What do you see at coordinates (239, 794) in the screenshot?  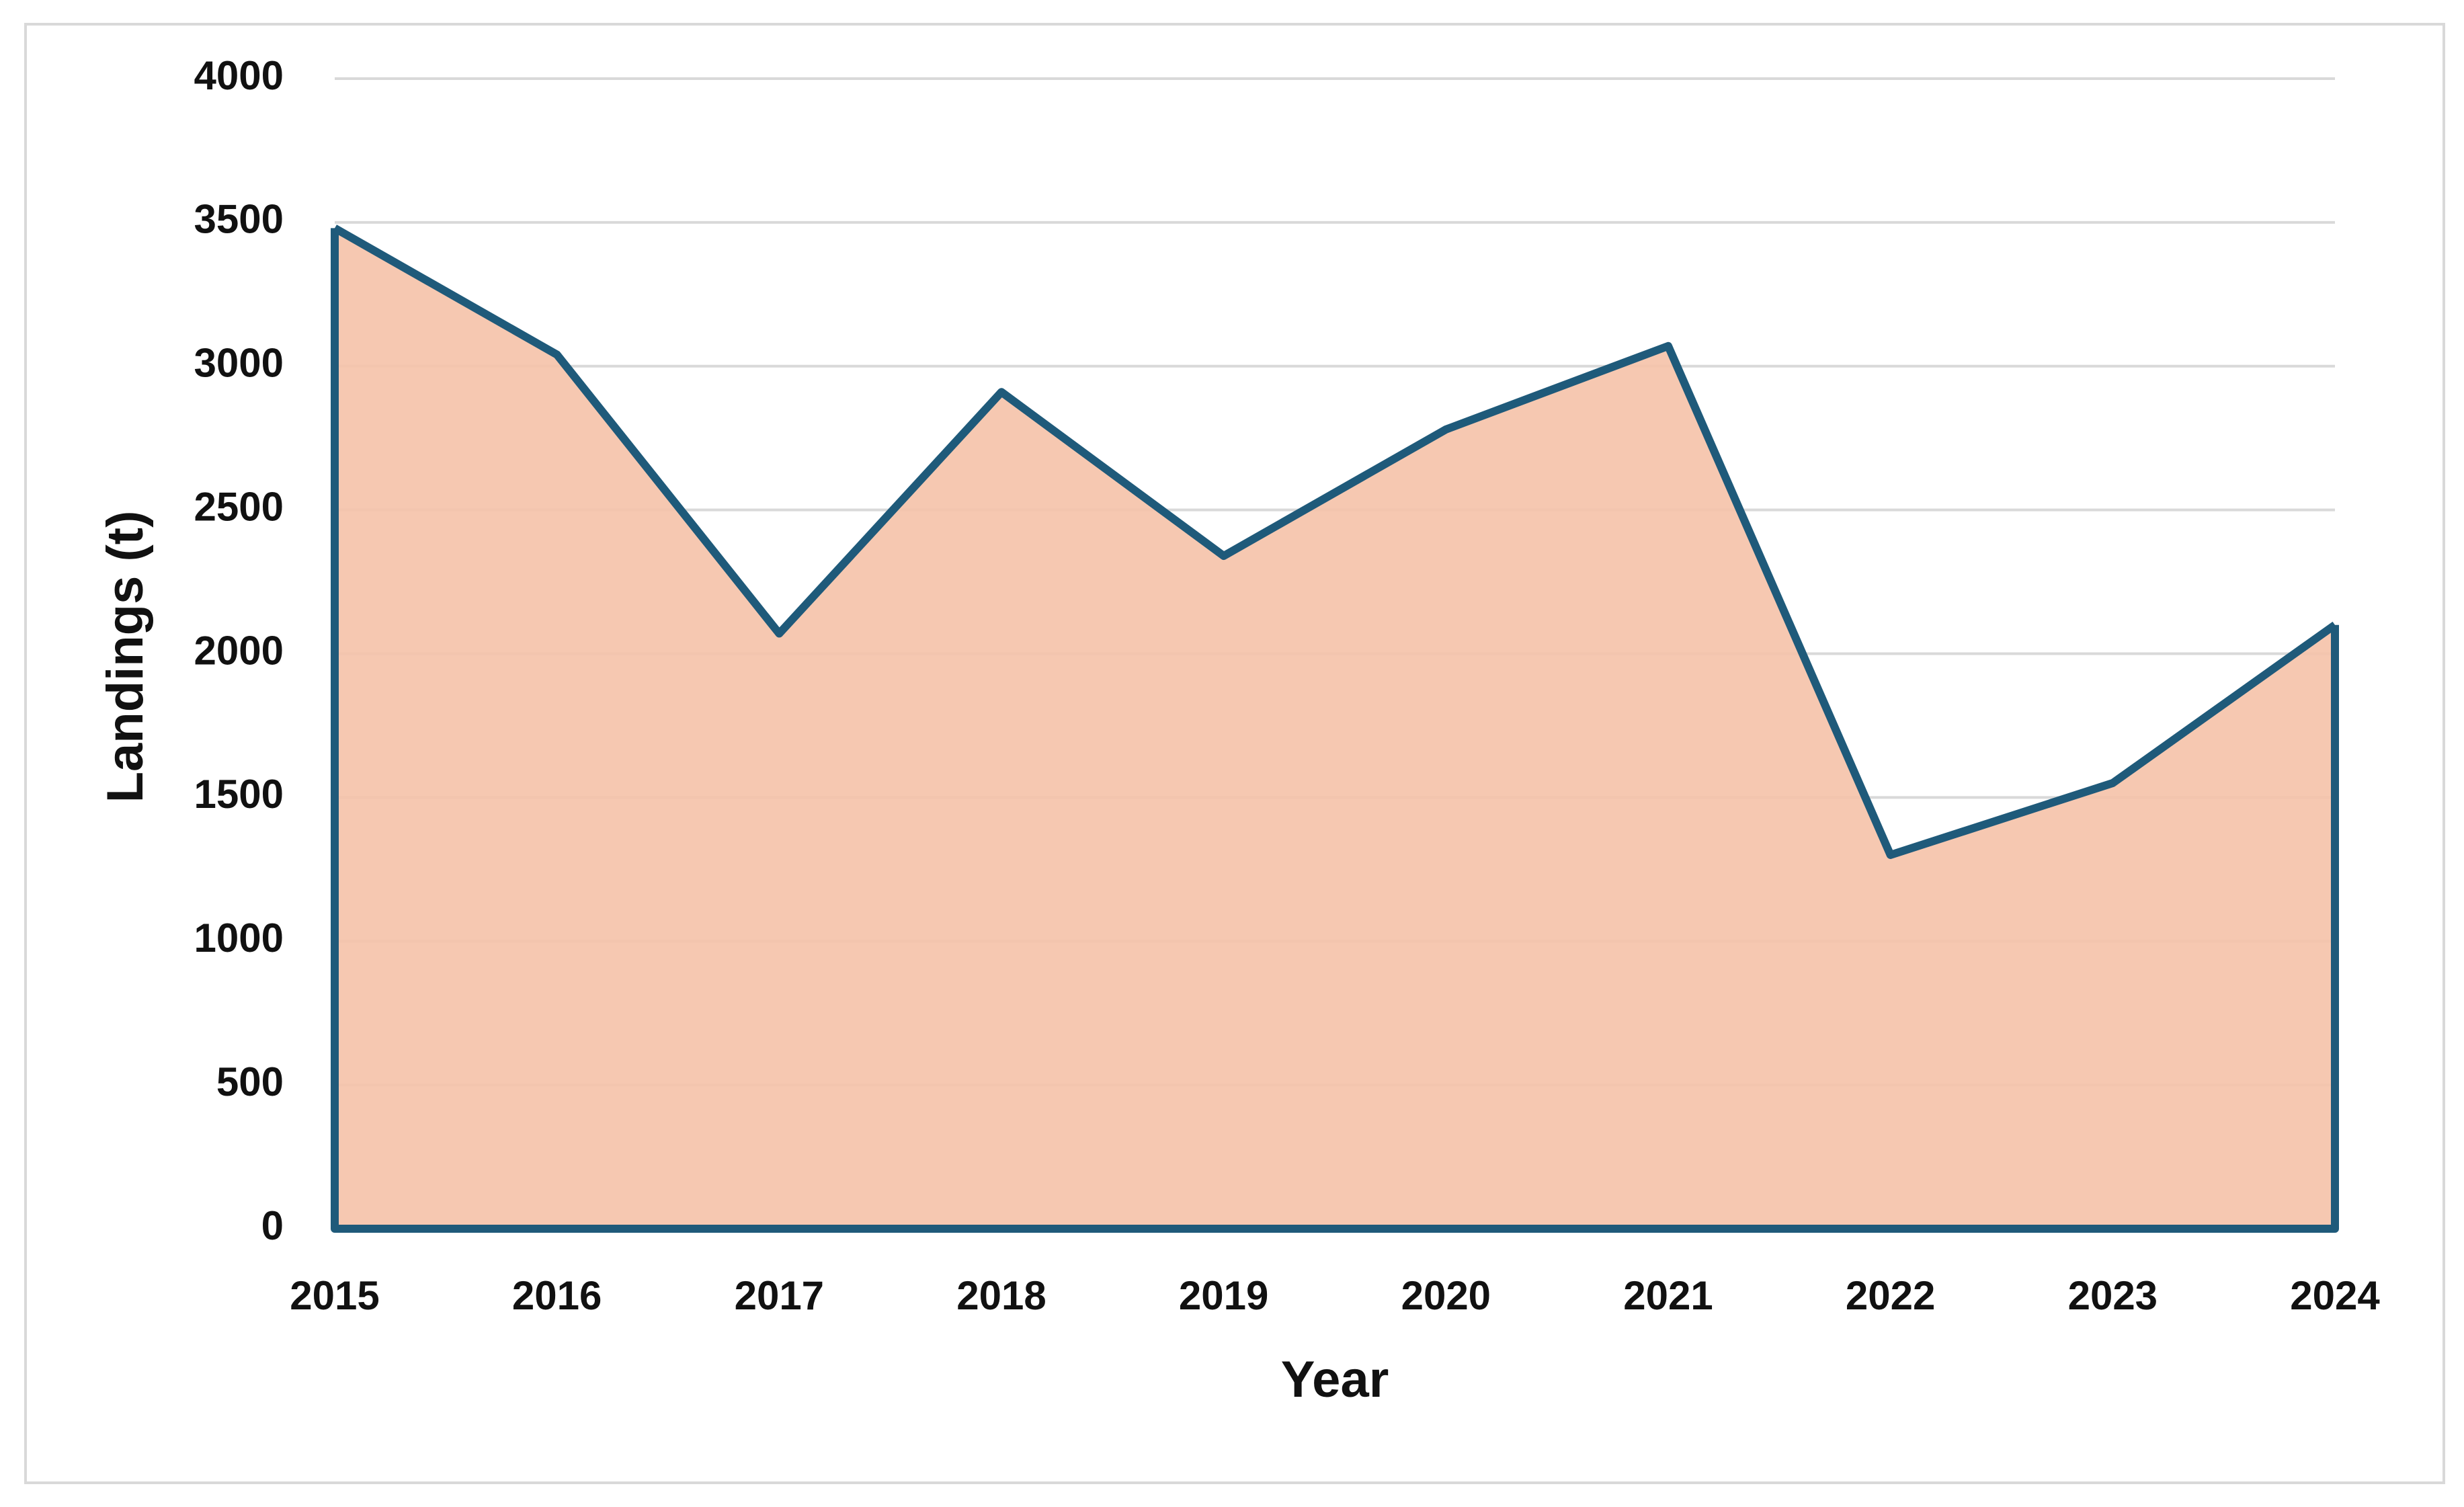 I see `y-tick-label: 1500` at bounding box center [239, 794].